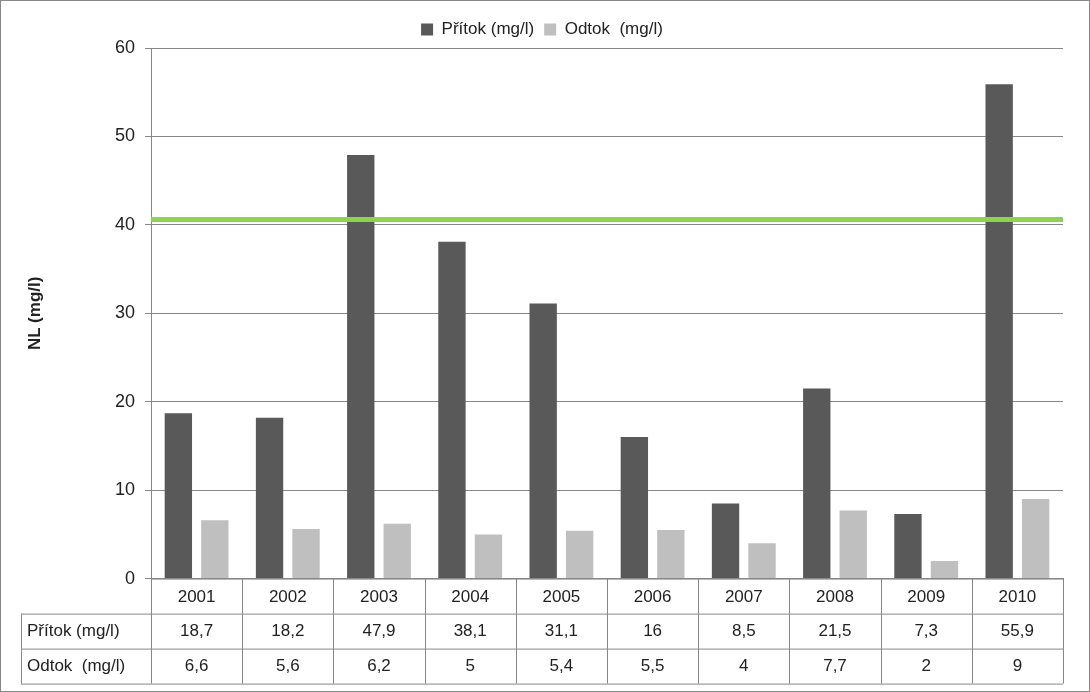  I want to click on data-label: 9, so click(1017, 665).